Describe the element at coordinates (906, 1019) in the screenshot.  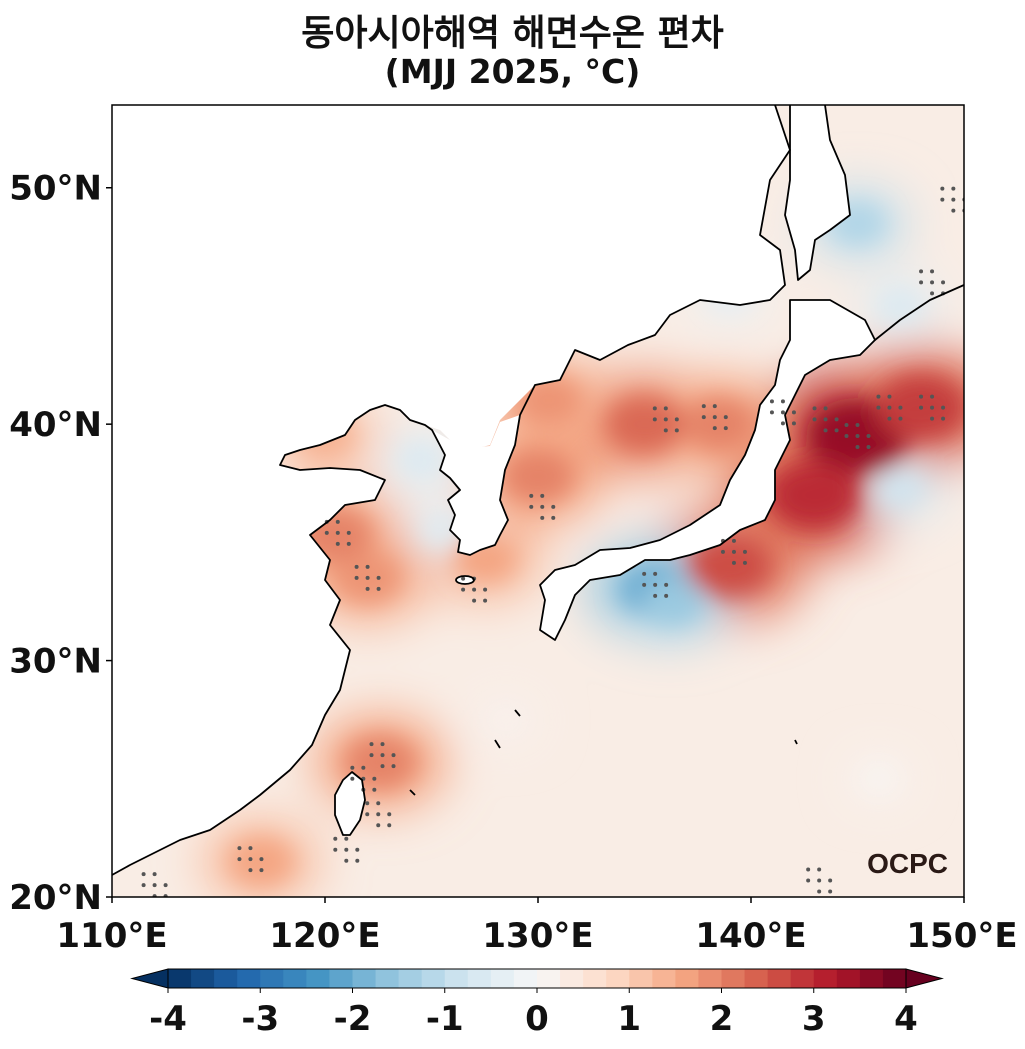
I see `colorbar-tick-label-8: 4` at that location.